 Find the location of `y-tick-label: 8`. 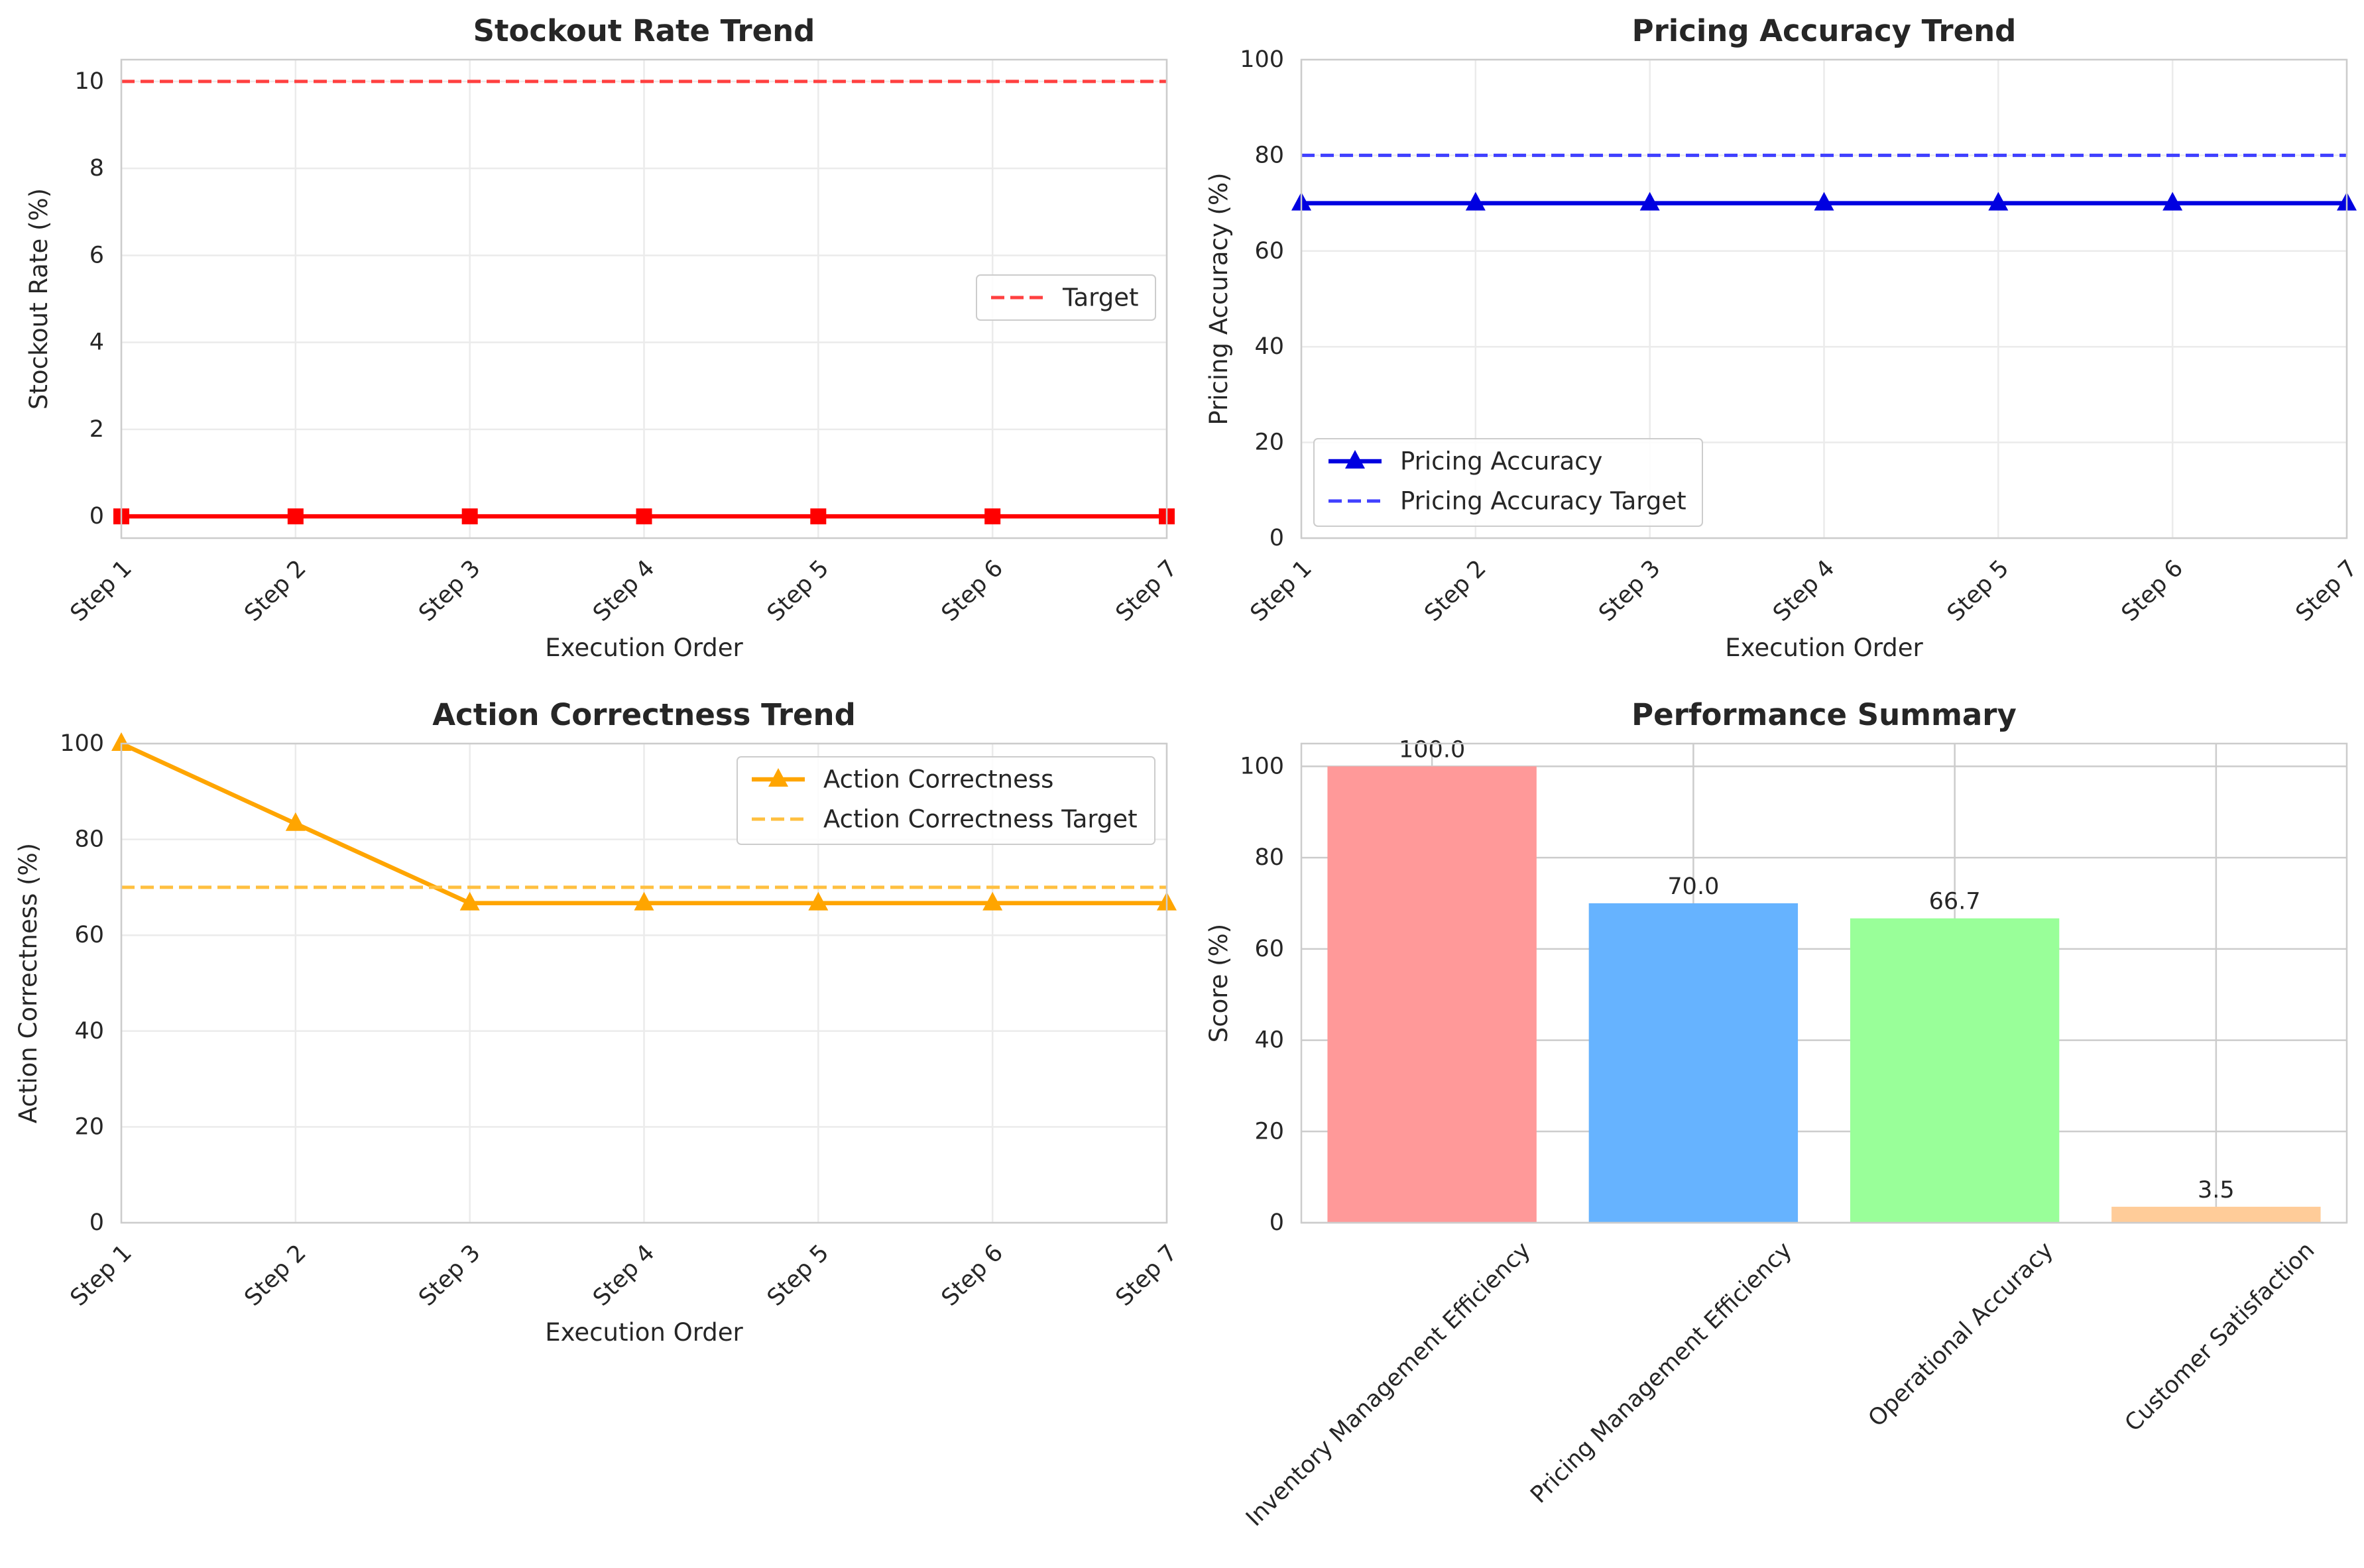

y-tick-label: 8 is located at coordinates (97, 168).